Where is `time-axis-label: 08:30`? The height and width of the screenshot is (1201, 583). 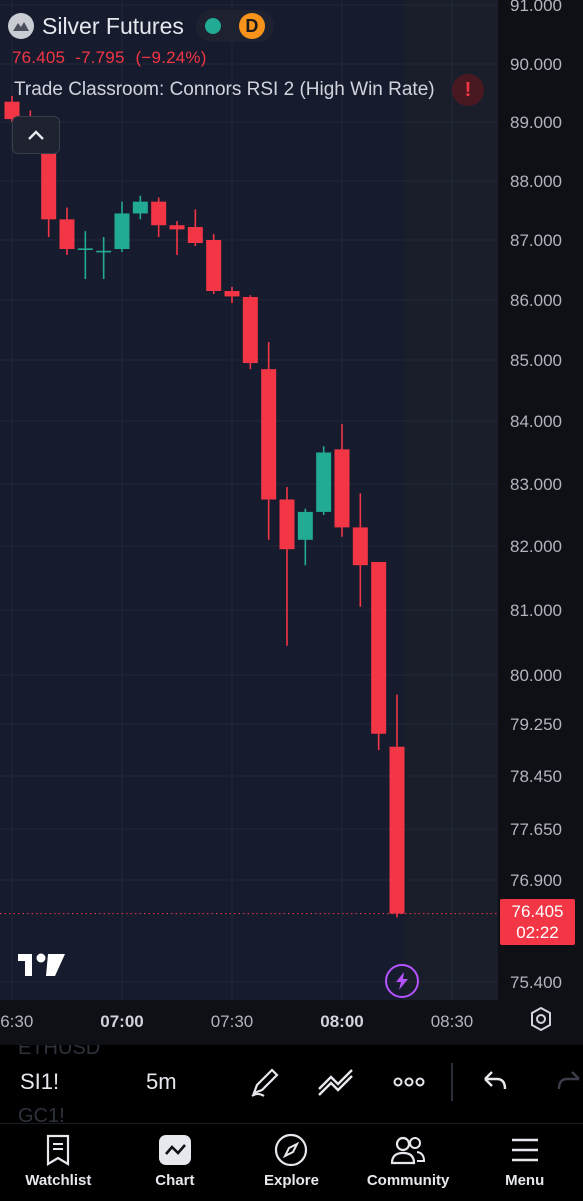 time-axis-label: 08:30 is located at coordinates (452, 1021).